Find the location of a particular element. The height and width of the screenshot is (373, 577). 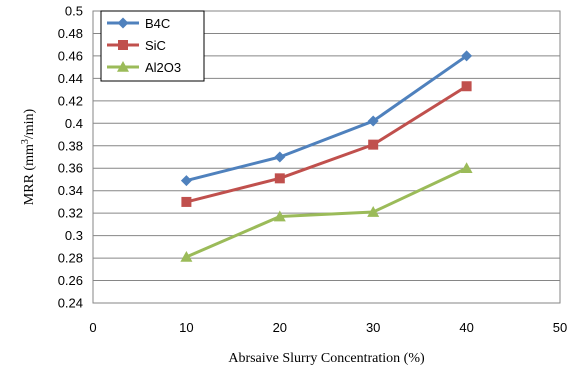

legend-item: Al2O3 is located at coordinates (144, 67).